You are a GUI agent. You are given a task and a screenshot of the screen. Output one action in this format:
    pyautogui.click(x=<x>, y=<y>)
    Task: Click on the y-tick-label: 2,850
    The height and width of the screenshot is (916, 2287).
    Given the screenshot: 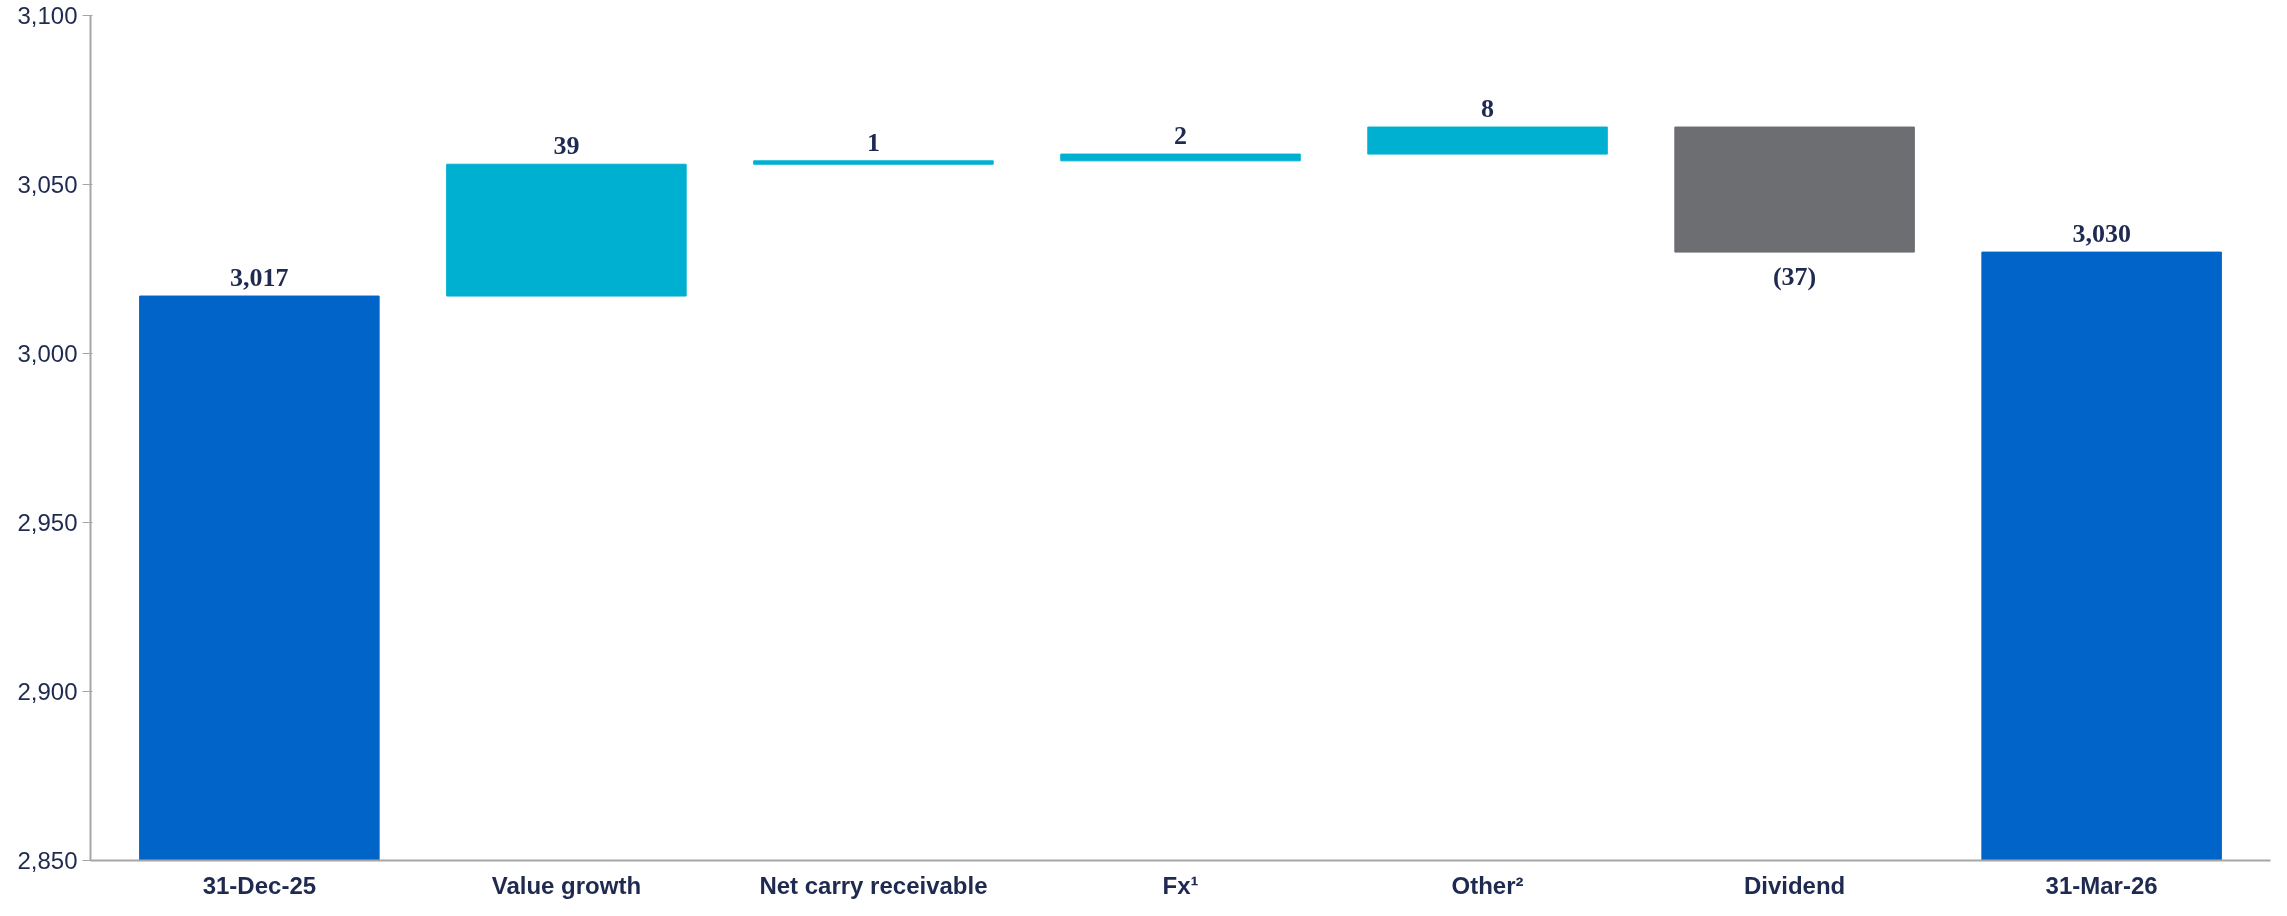 What is the action you would take?
    pyautogui.click(x=47, y=860)
    